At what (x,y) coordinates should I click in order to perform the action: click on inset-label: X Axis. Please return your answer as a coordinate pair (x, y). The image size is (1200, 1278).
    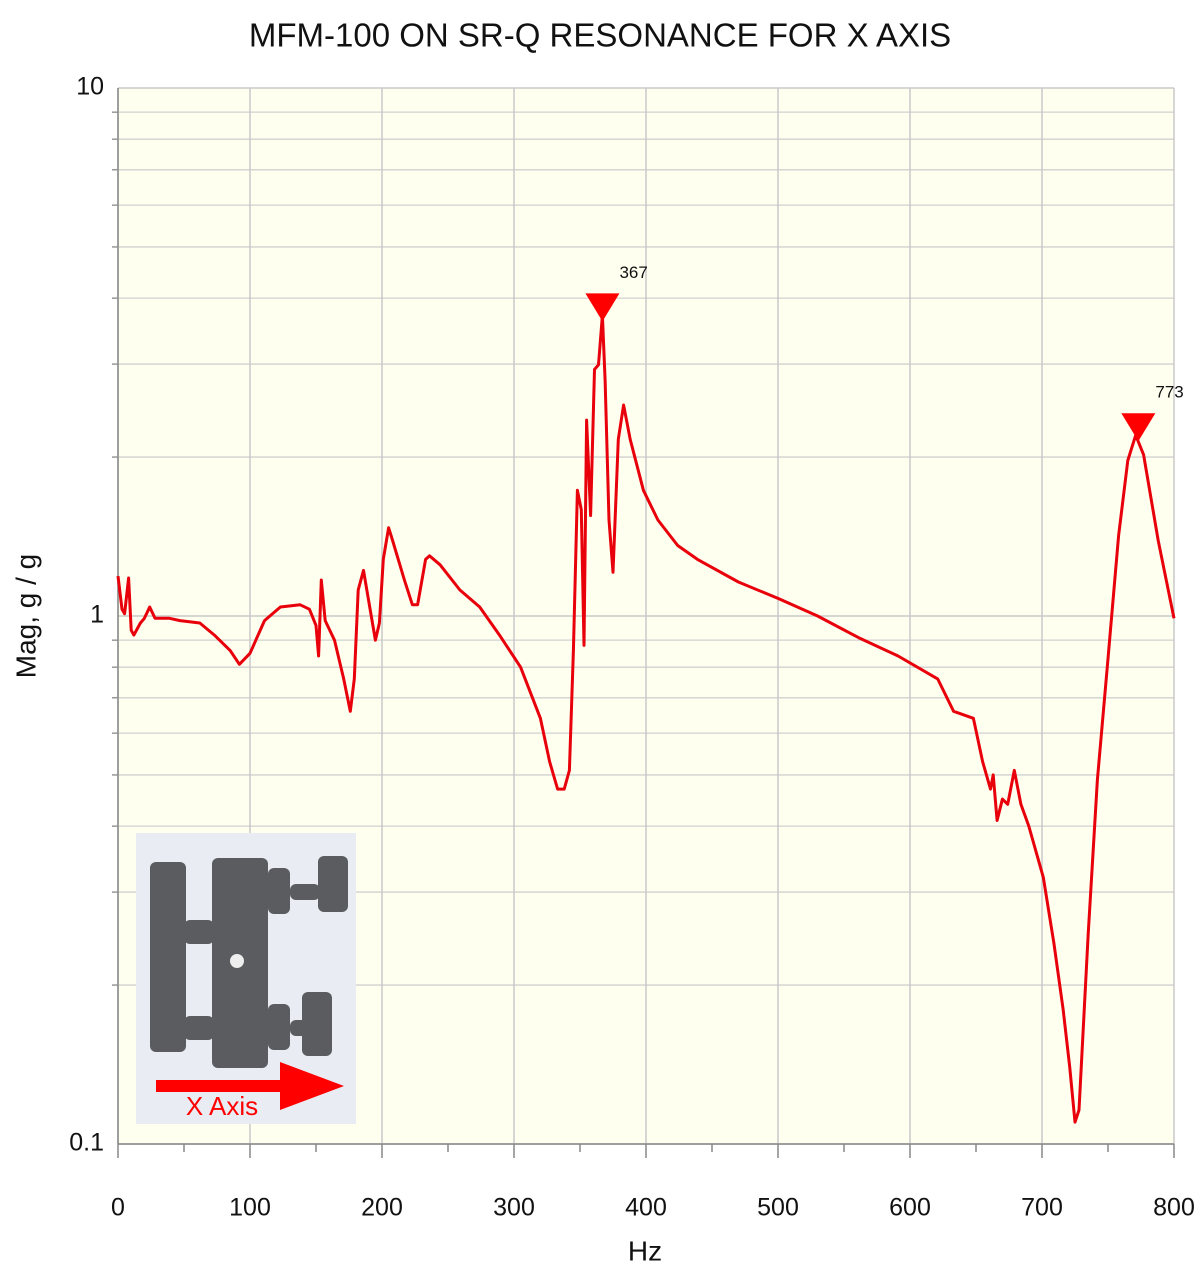
    Looking at the image, I should click on (222, 1106).